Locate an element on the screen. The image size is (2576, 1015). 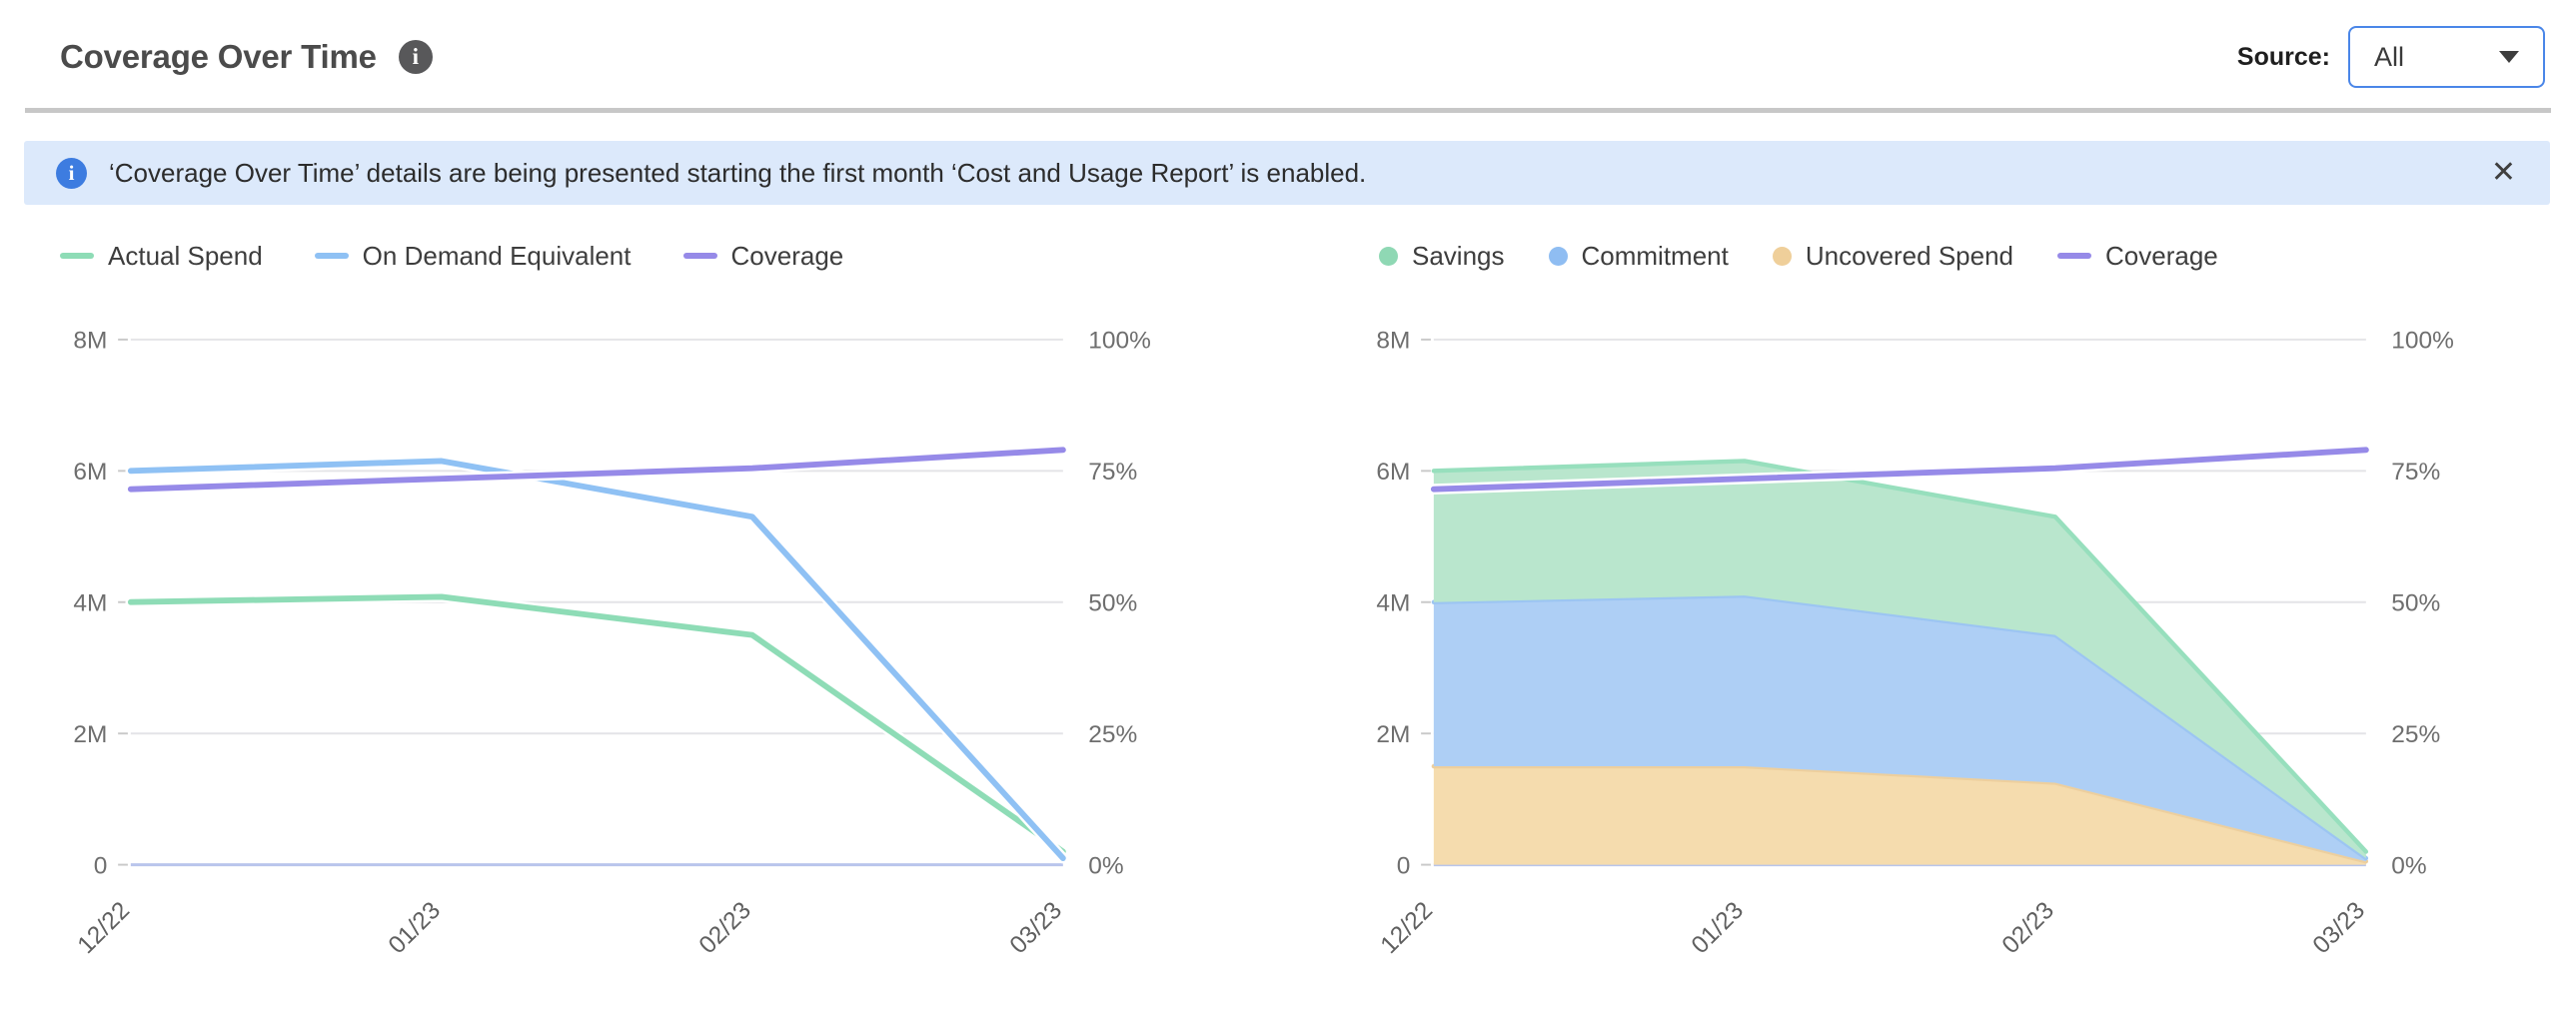
legend-item-on-demand-equivalent: On Demand Equivalent is located at coordinates (473, 256).